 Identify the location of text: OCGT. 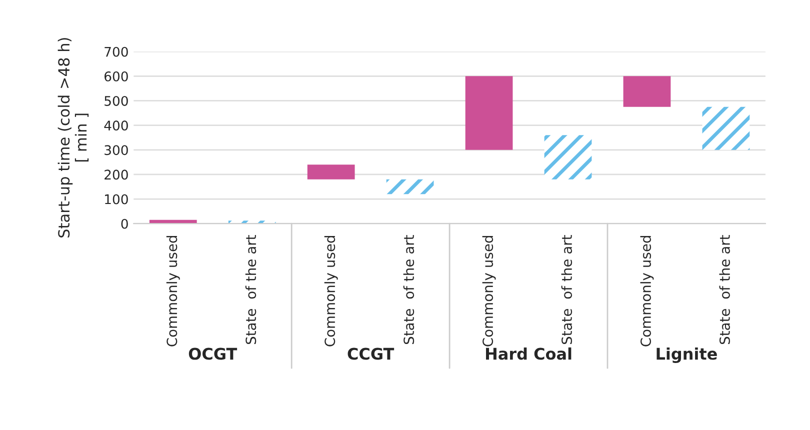
(213, 354).